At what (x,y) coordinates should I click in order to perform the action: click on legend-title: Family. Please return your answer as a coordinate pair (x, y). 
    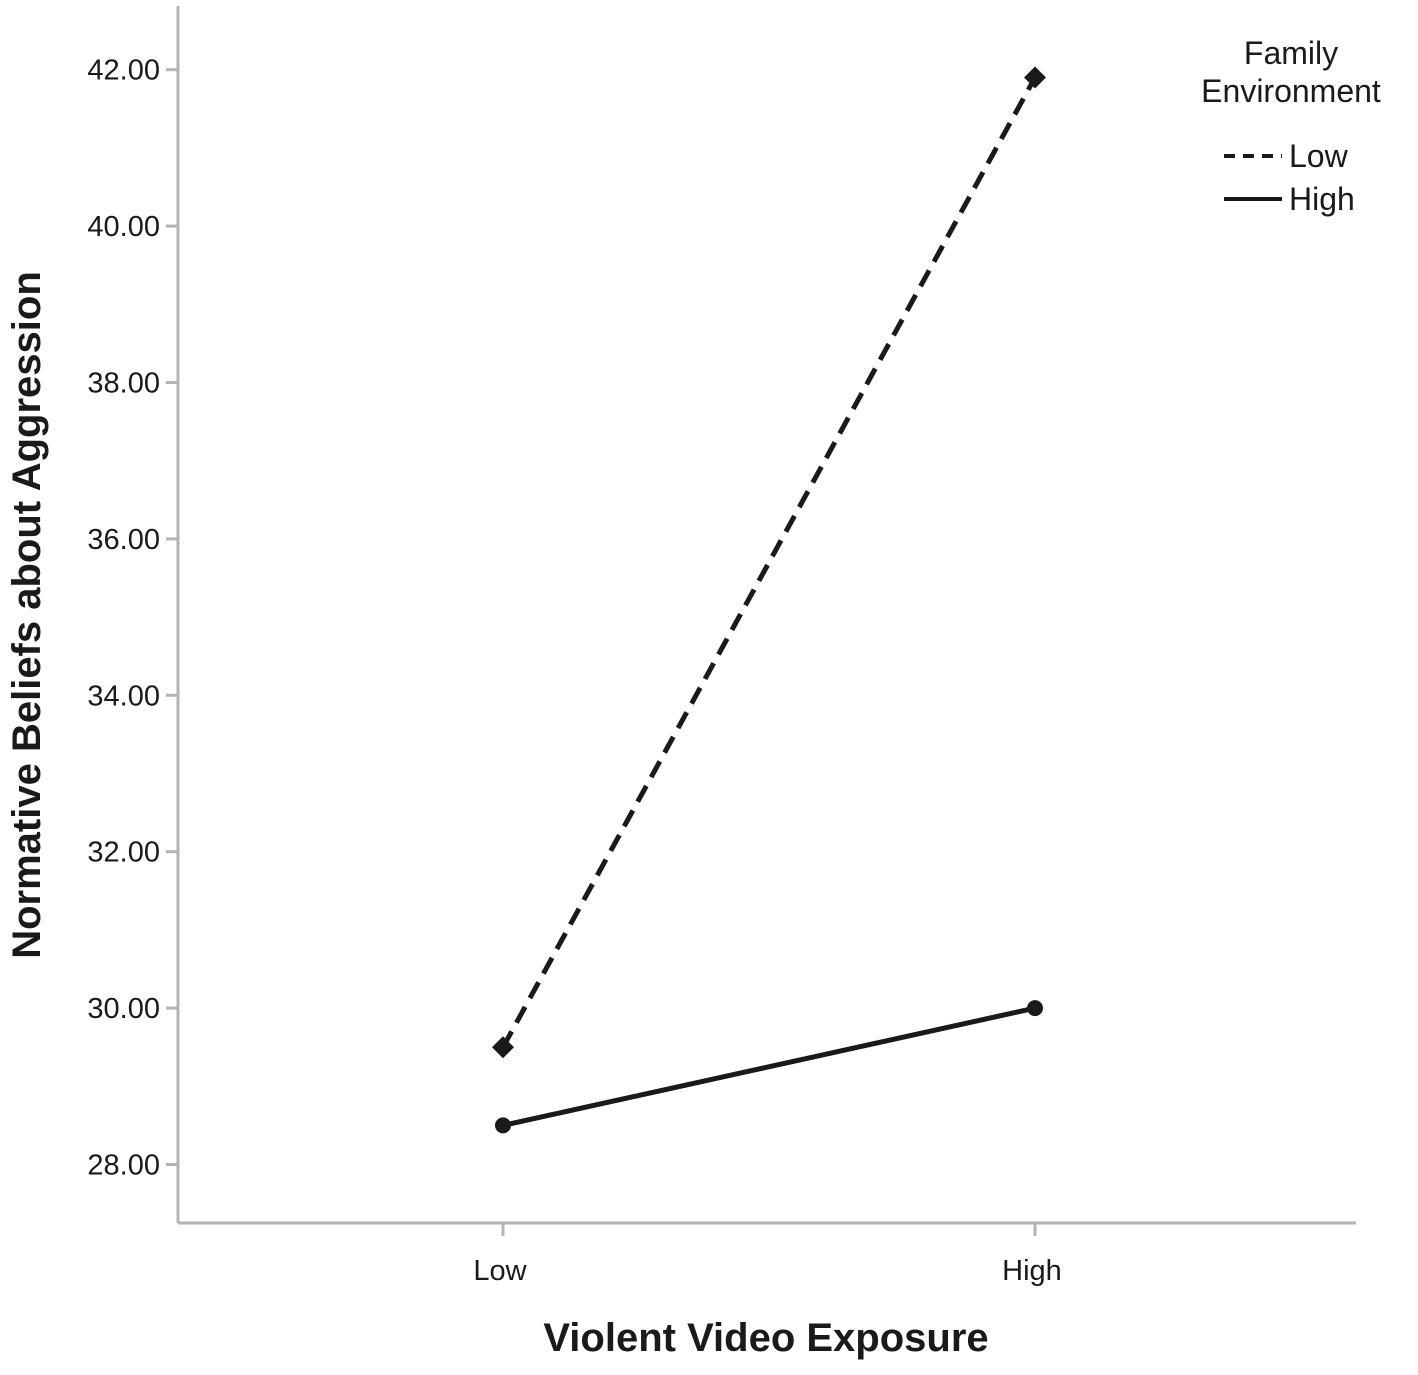
    Looking at the image, I should click on (1291, 53).